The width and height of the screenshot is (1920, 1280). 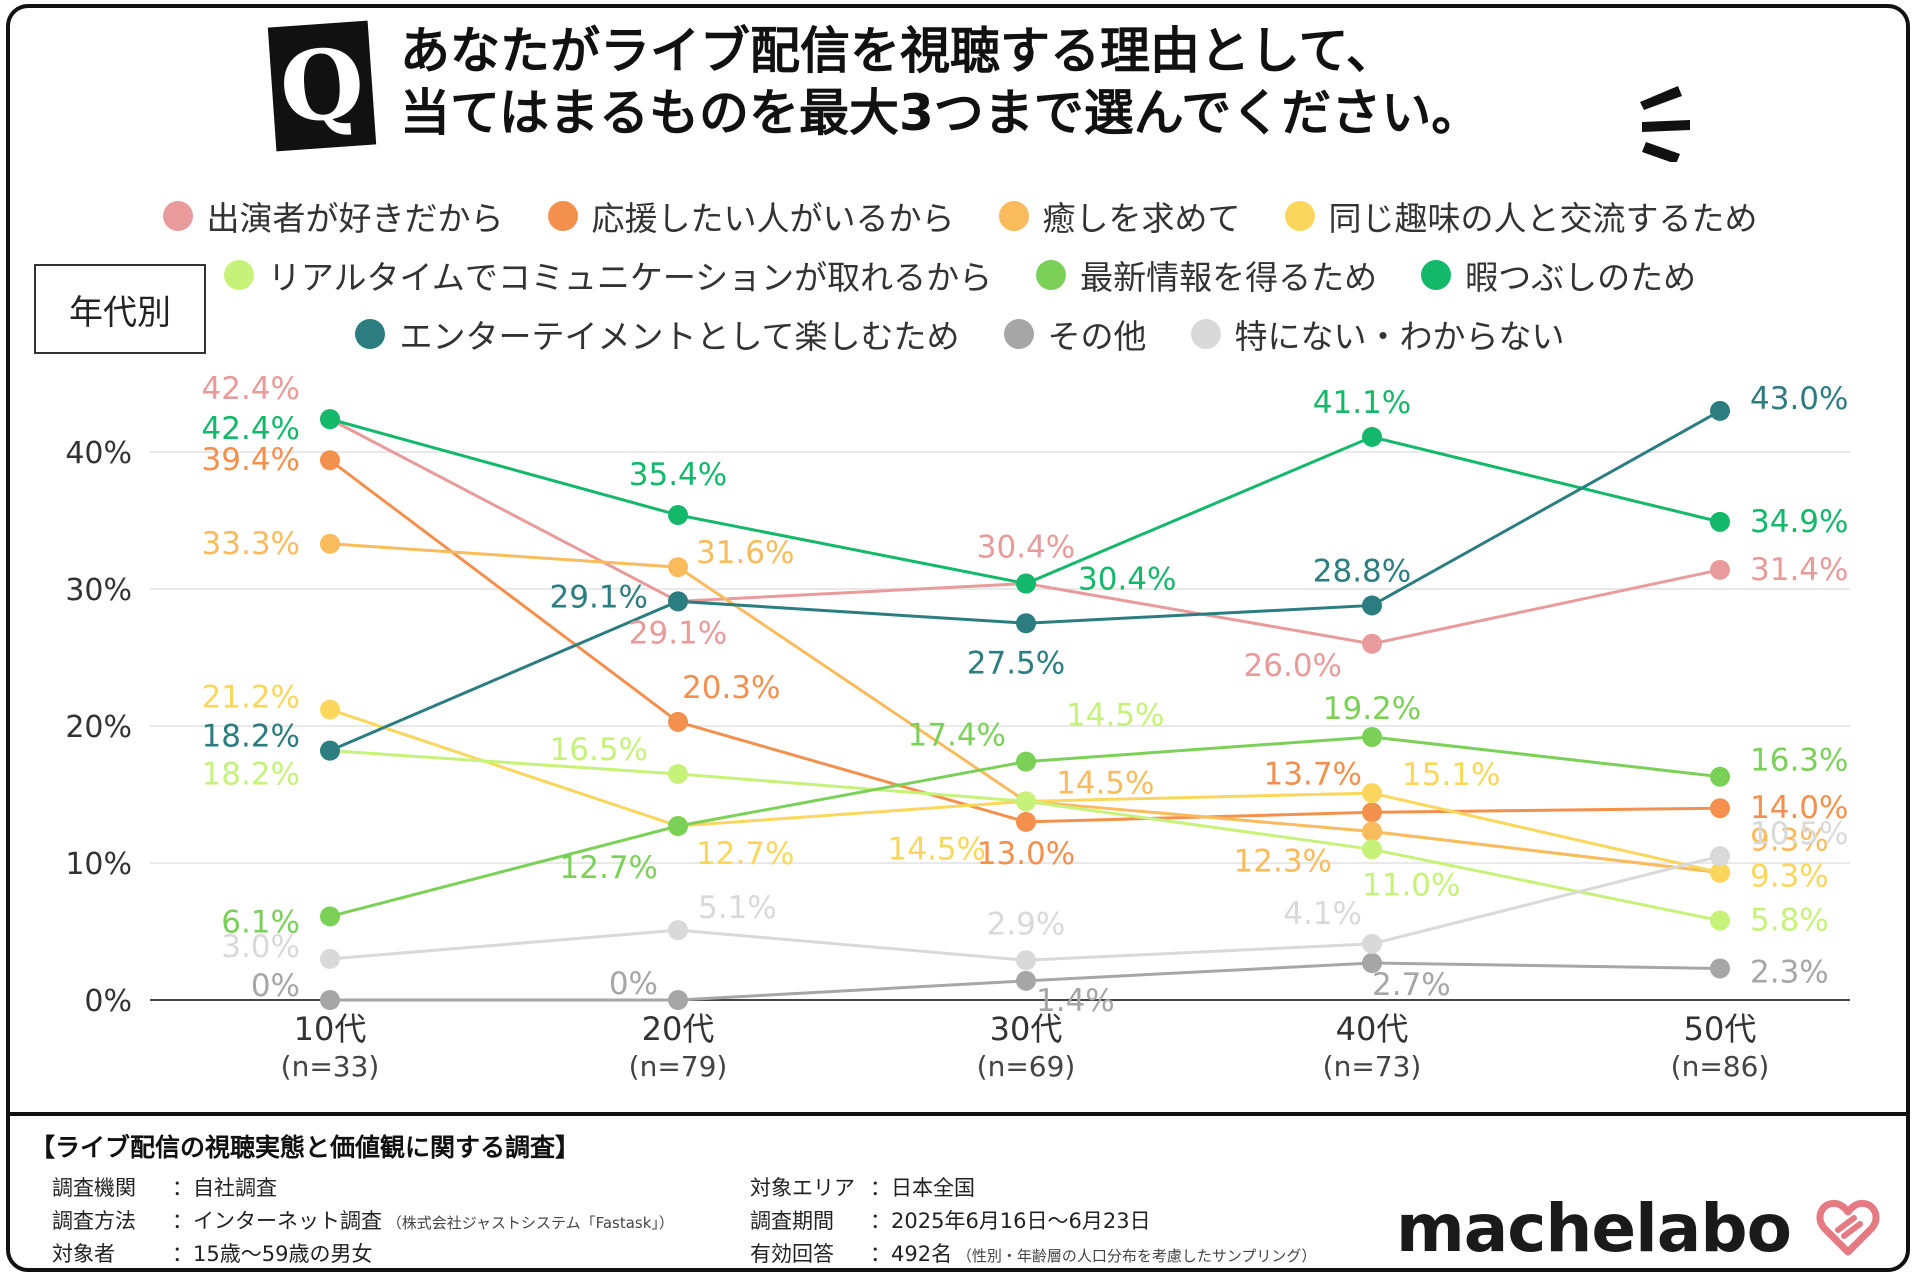 I want to click on brand-logo: machelabo, so click(x=1594, y=1228).